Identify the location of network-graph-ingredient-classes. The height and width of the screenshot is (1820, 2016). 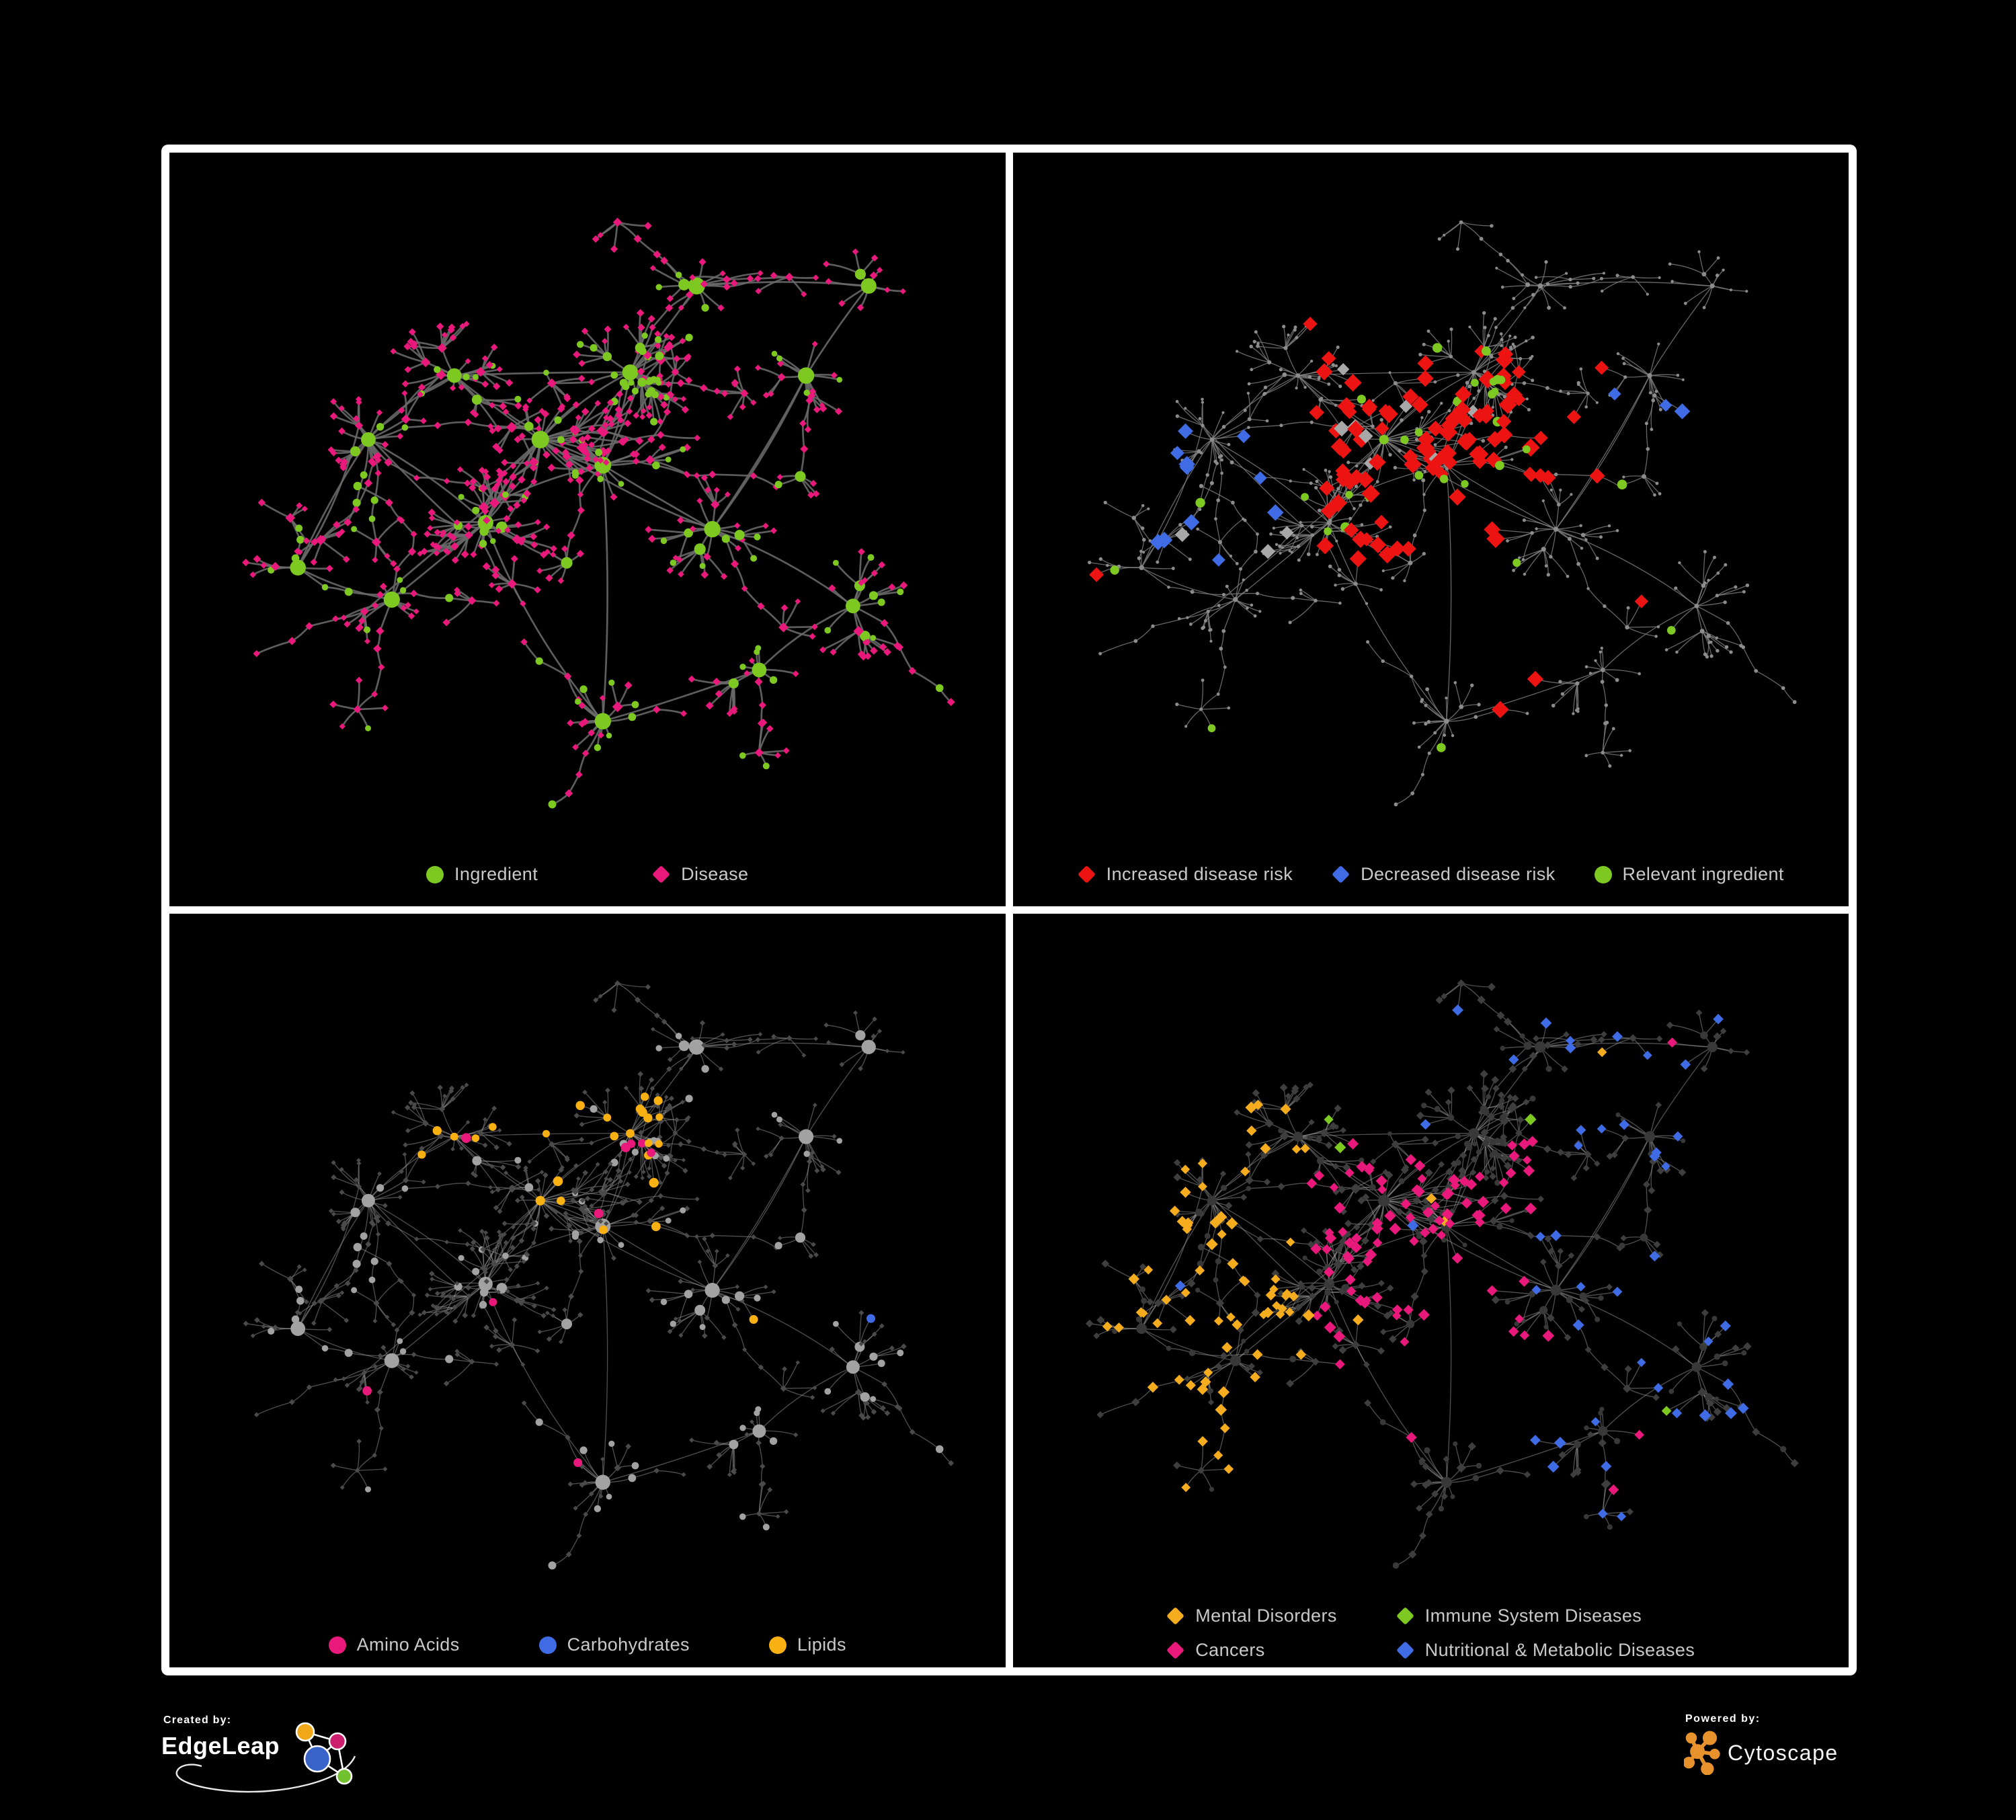
(599, 1275).